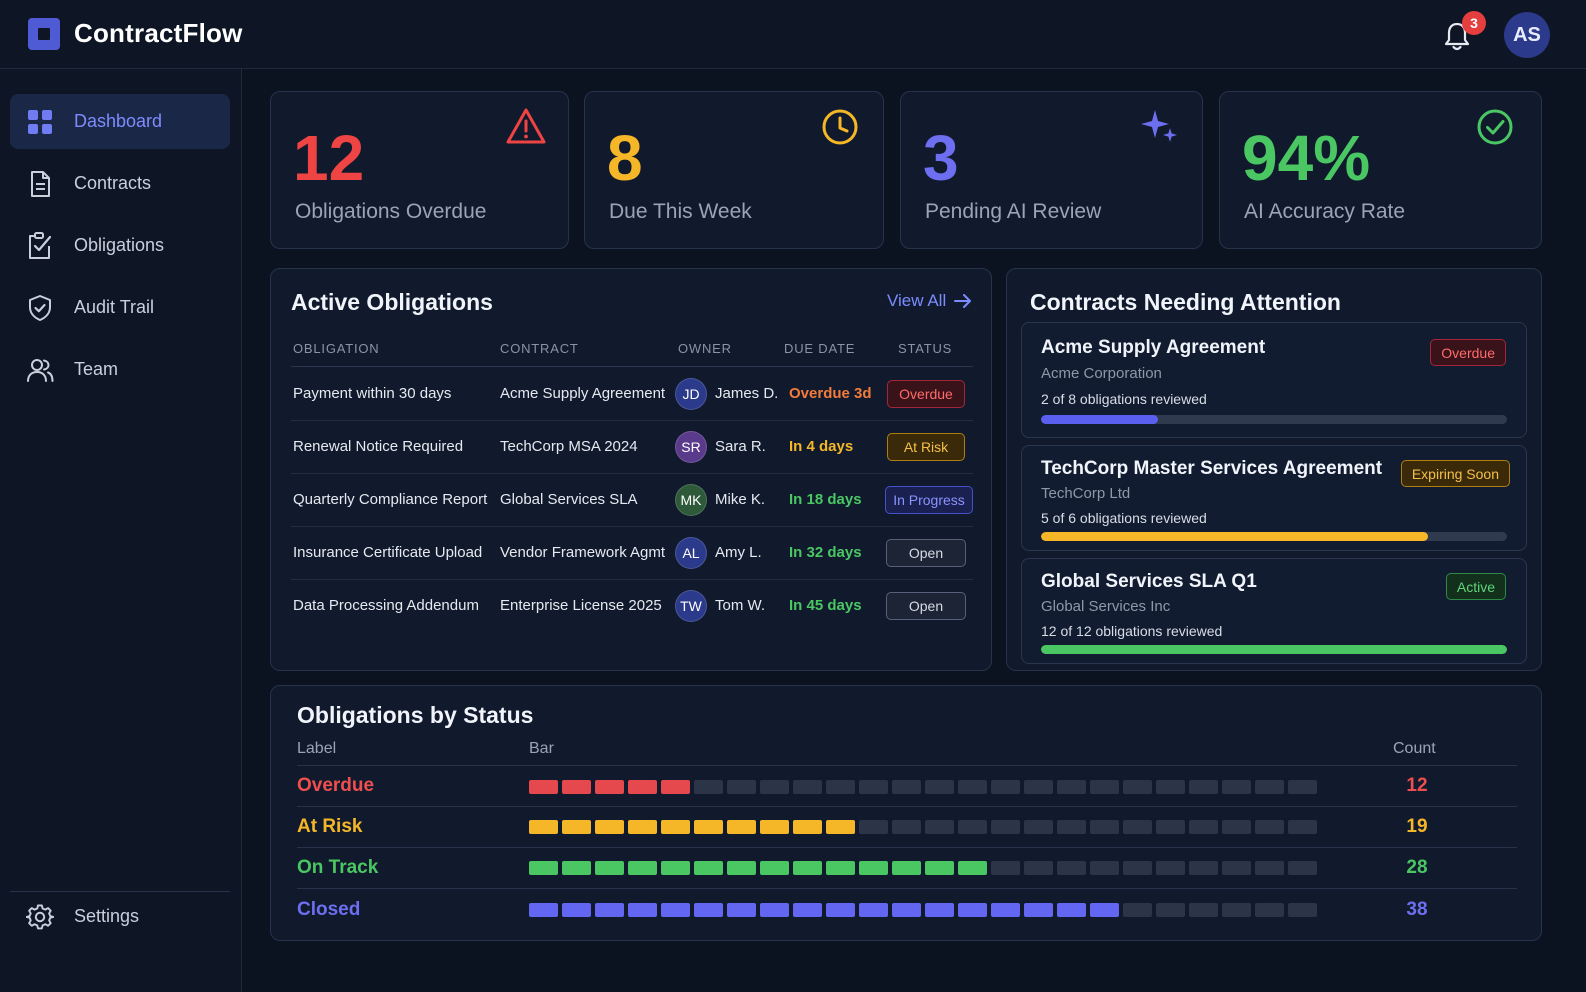 This screenshot has height=992, width=1586. What do you see at coordinates (738, 552) in the screenshot?
I see `owner-name: Amy L.` at bounding box center [738, 552].